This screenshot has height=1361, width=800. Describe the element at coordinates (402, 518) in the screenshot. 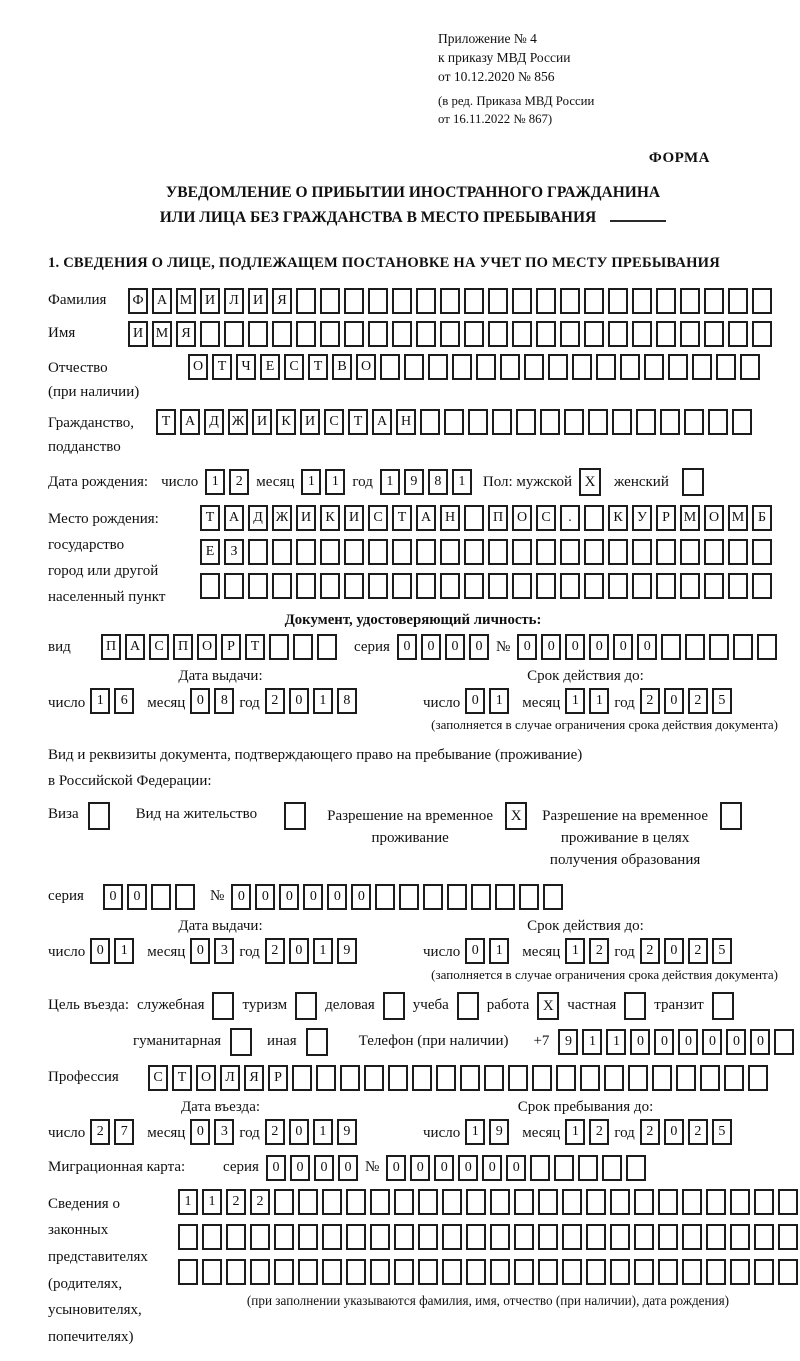

I see `char-cell: Т` at that location.